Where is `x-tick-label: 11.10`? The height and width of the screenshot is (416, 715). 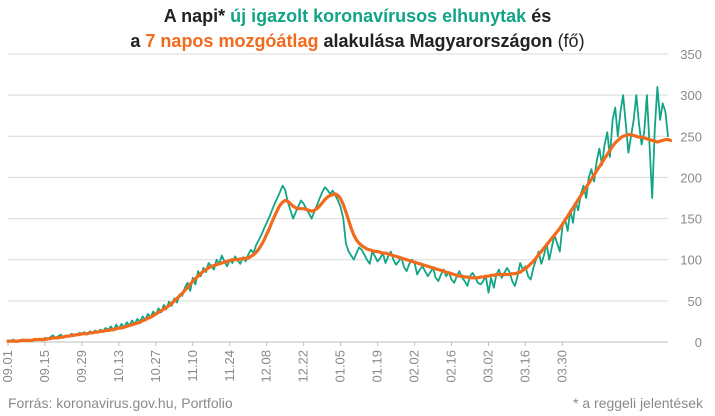
x-tick-label: 11.10 is located at coordinates (192, 366).